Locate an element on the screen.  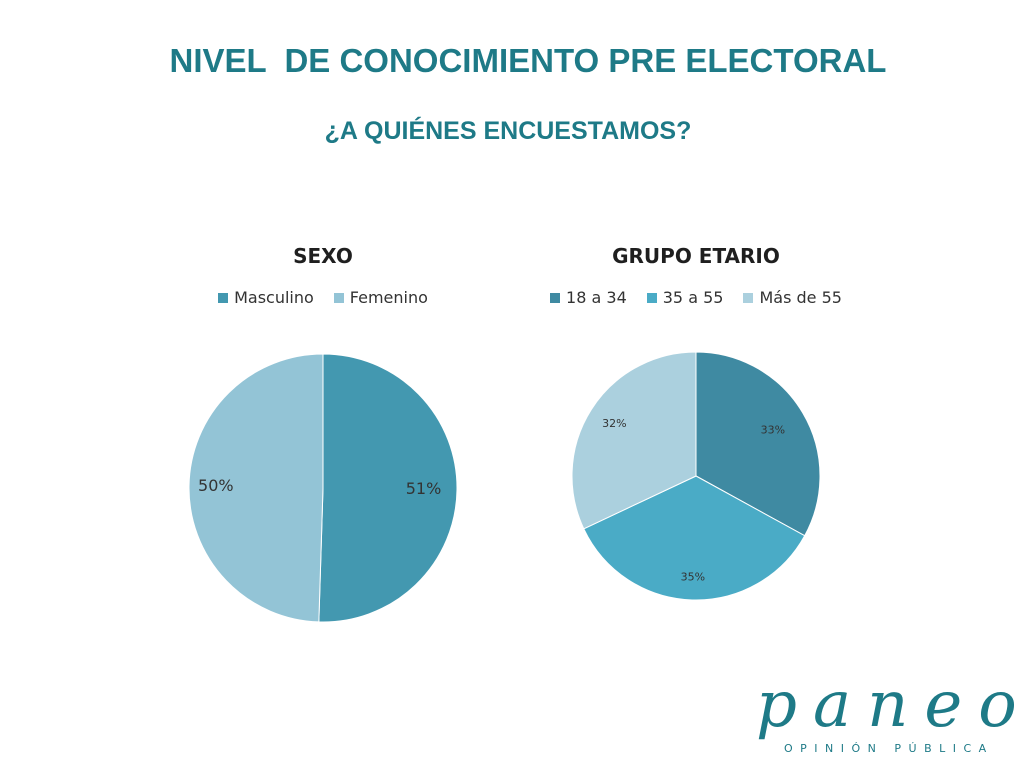
chart-legend: Masculino Femenino is located at coordinates (323, 297).